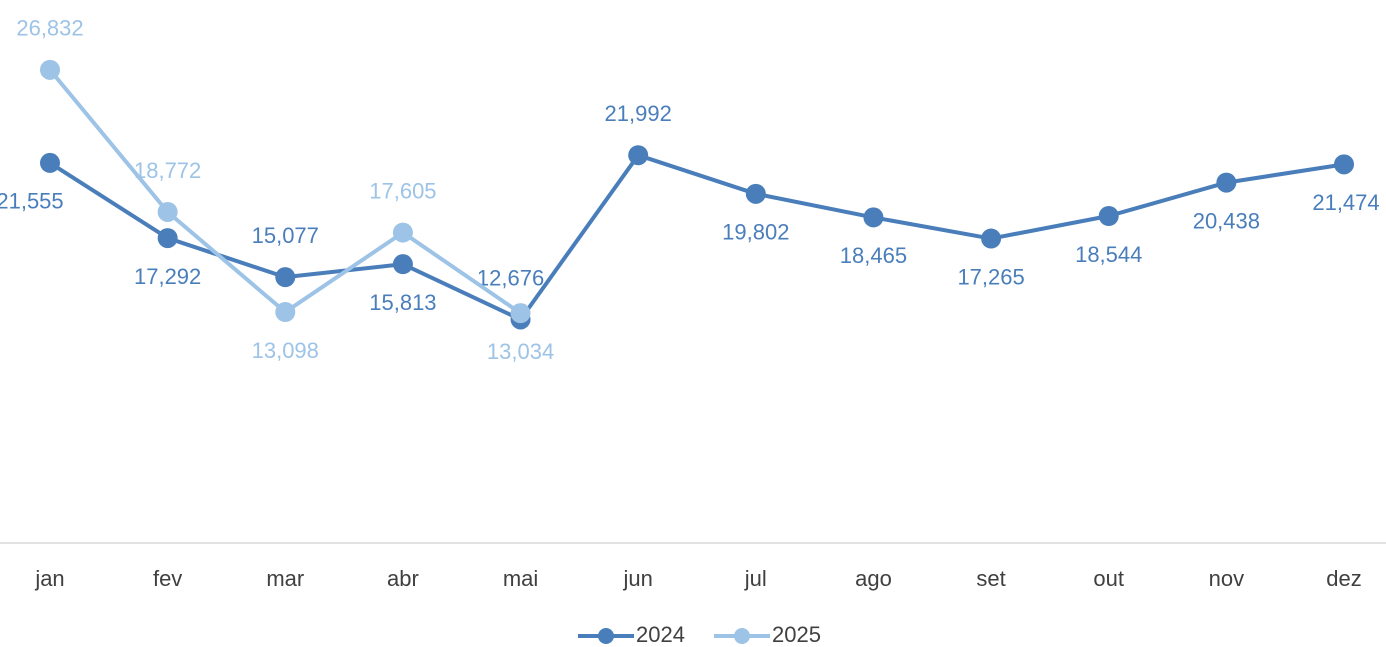 The image size is (1386, 647). Describe the element at coordinates (403, 578) in the screenshot. I see `x-tick-label: abr` at that location.